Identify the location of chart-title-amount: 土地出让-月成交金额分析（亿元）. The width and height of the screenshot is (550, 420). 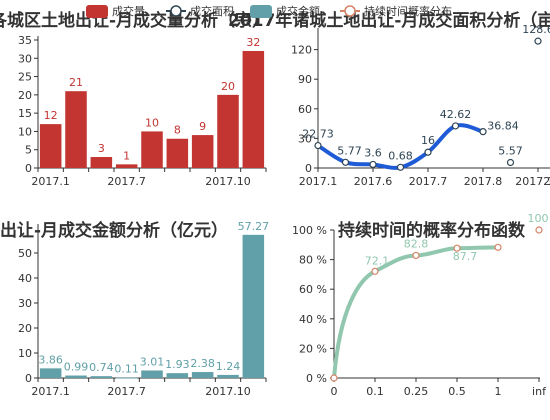
(114, 230).